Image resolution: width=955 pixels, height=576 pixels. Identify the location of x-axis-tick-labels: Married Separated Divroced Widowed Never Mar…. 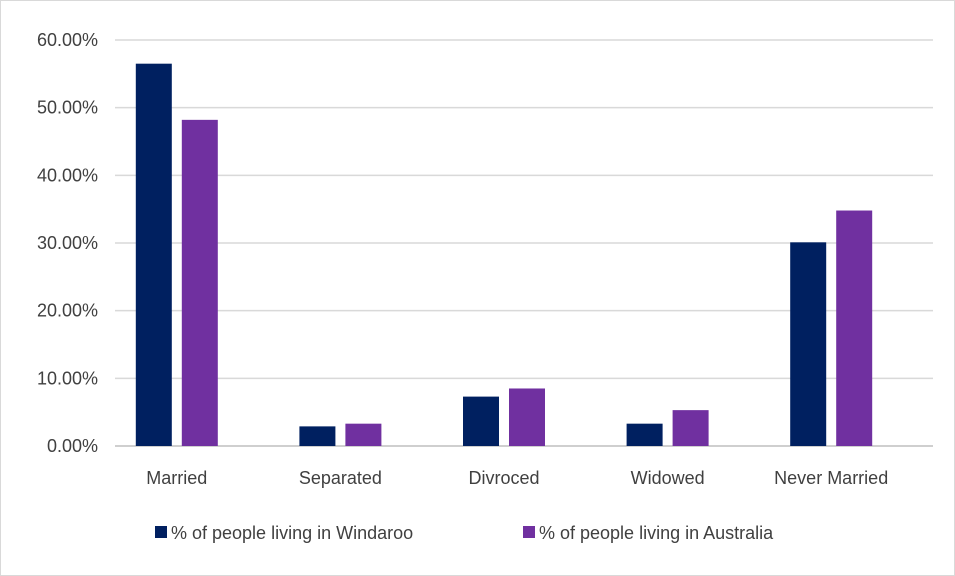
(517, 478).